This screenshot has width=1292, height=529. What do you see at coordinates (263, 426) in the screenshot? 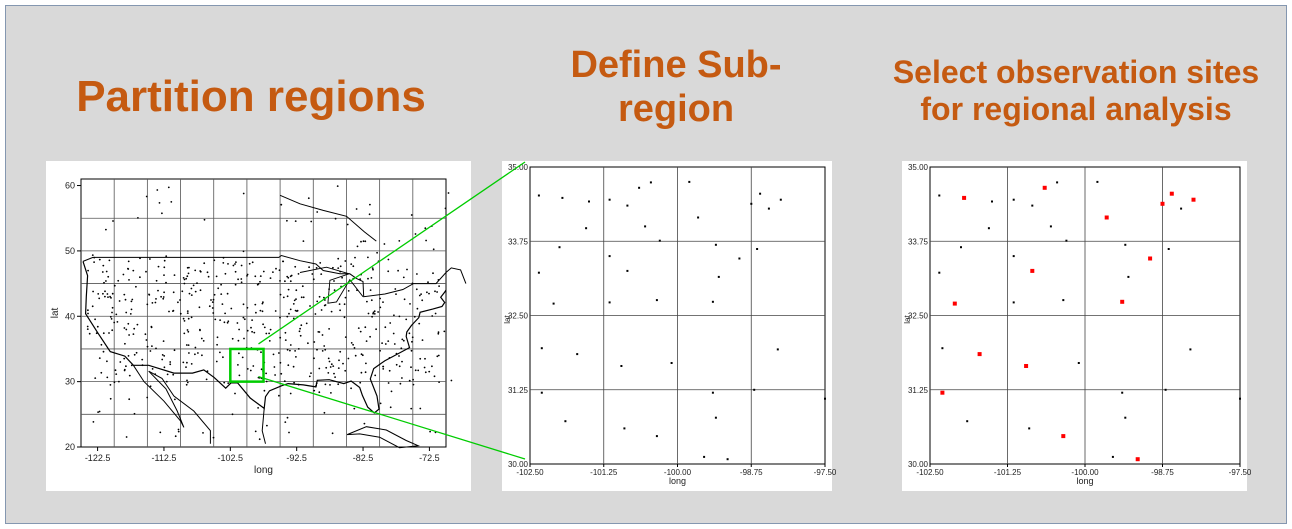
I see `mexico-gulf-coast` at bounding box center [263, 426].